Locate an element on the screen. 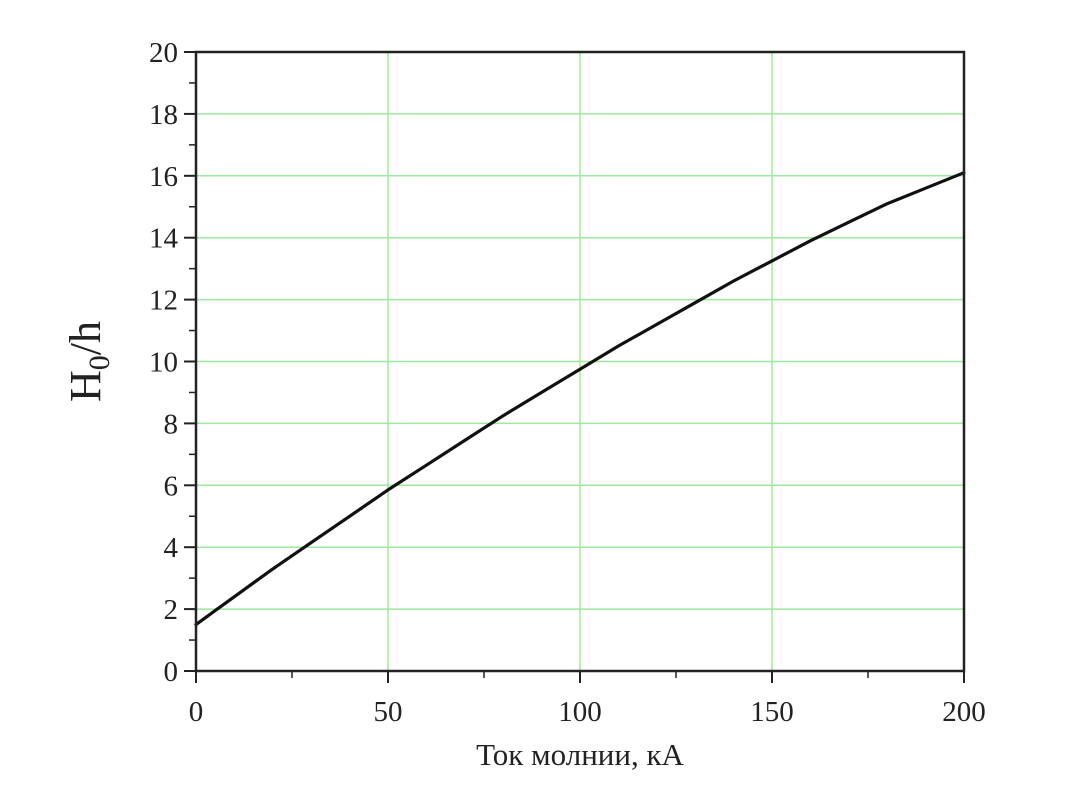 The image size is (1066, 796). x-tick-label: 50 is located at coordinates (388, 712).